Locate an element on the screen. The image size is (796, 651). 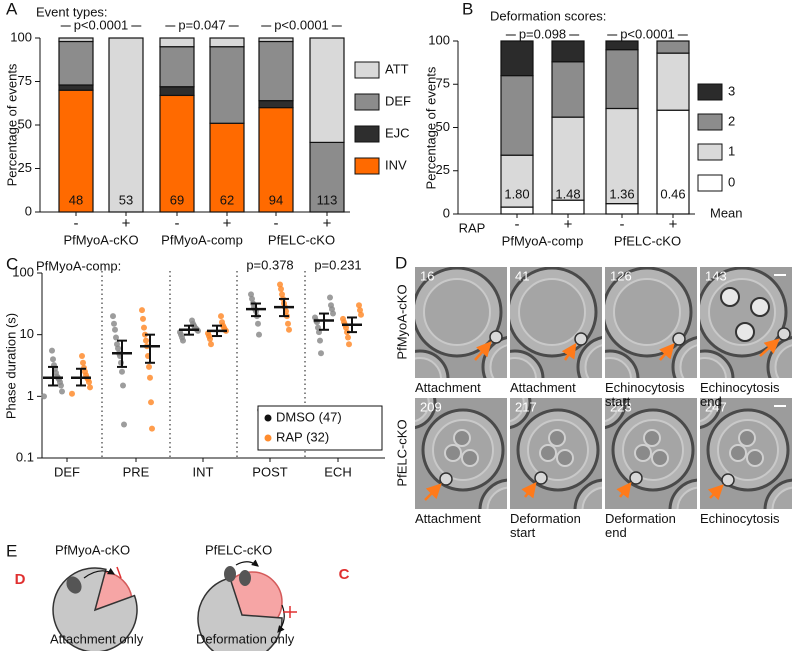
y-axis-label: Phase duration (s) is located at coordinates (10, 366).